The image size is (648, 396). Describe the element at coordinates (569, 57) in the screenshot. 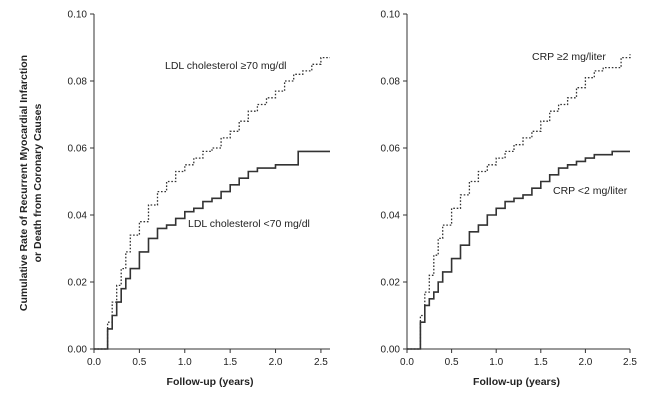

I see `series-annotation: CRP ≥2 mg/liter` at that location.